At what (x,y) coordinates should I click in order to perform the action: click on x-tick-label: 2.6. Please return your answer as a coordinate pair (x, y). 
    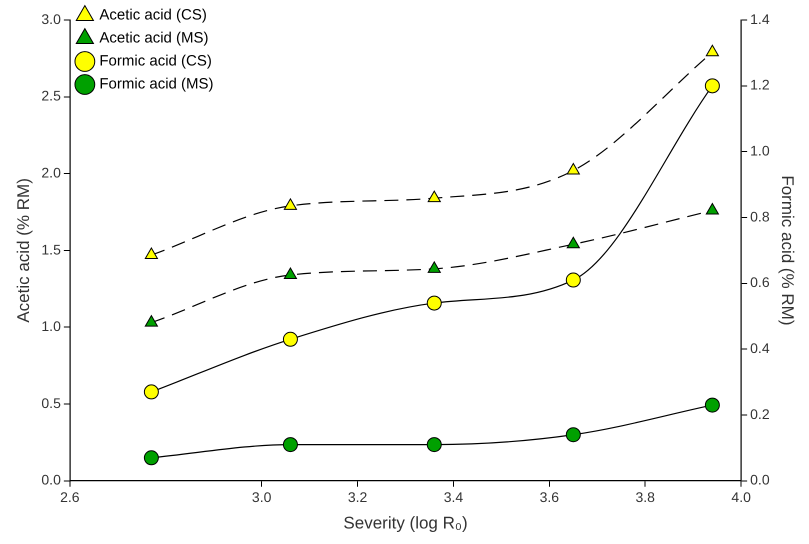
    Looking at the image, I should click on (70, 497).